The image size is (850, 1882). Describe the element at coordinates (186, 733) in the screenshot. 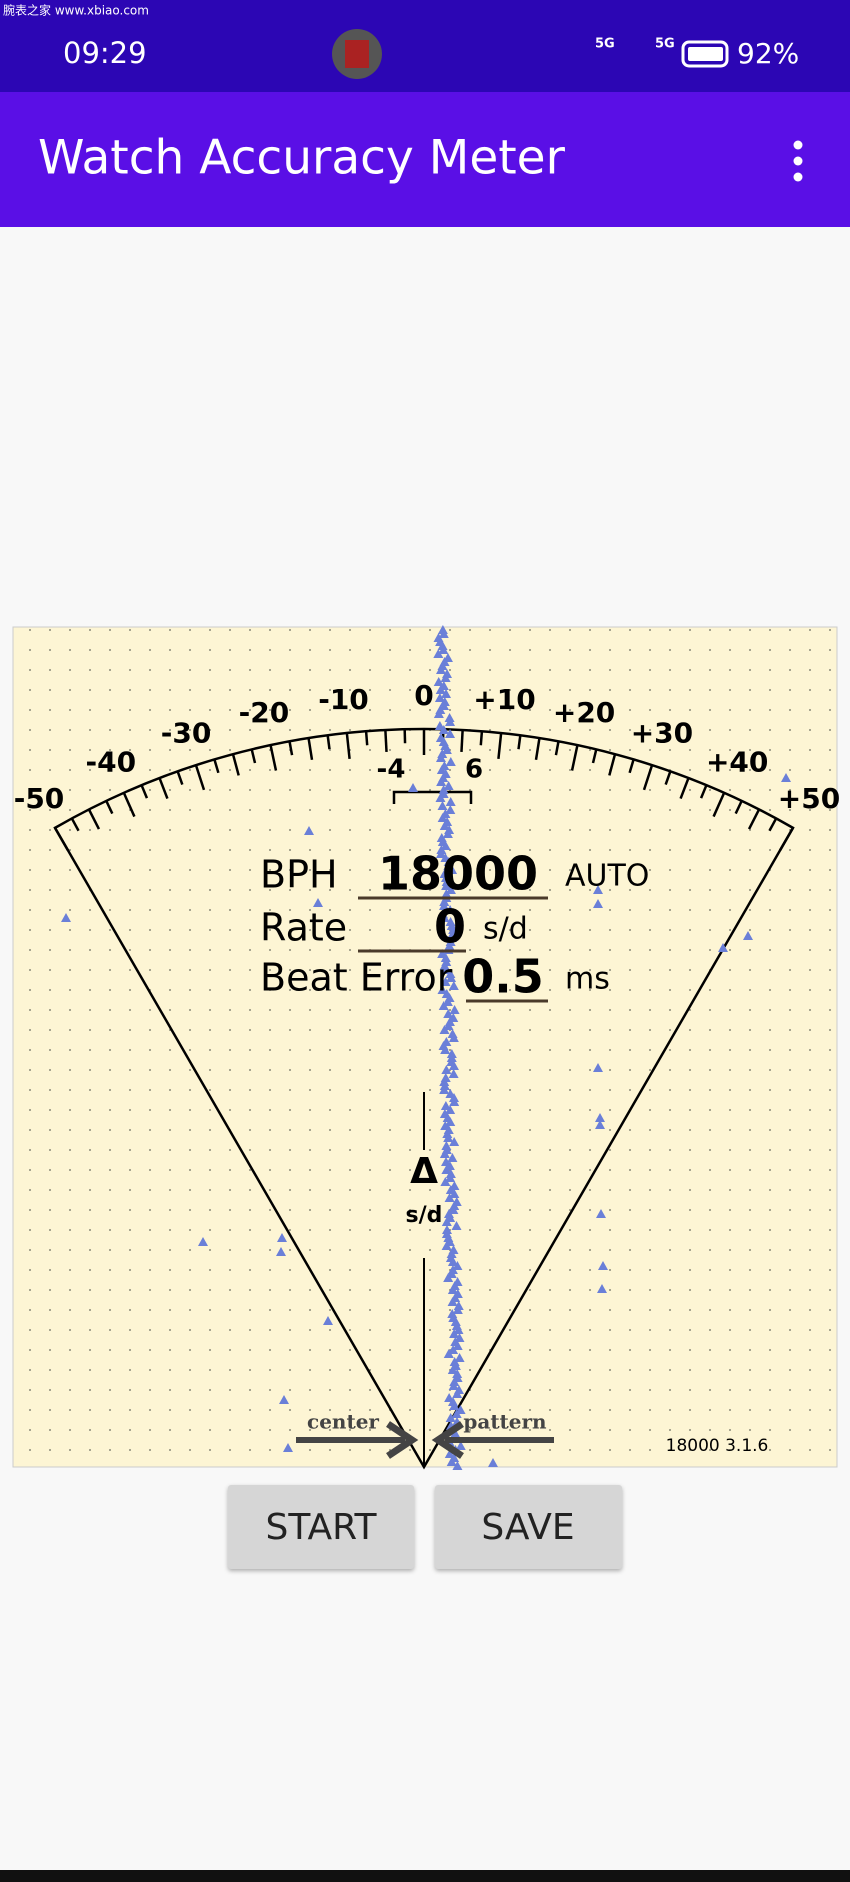

I see `scale-label: -30` at that location.